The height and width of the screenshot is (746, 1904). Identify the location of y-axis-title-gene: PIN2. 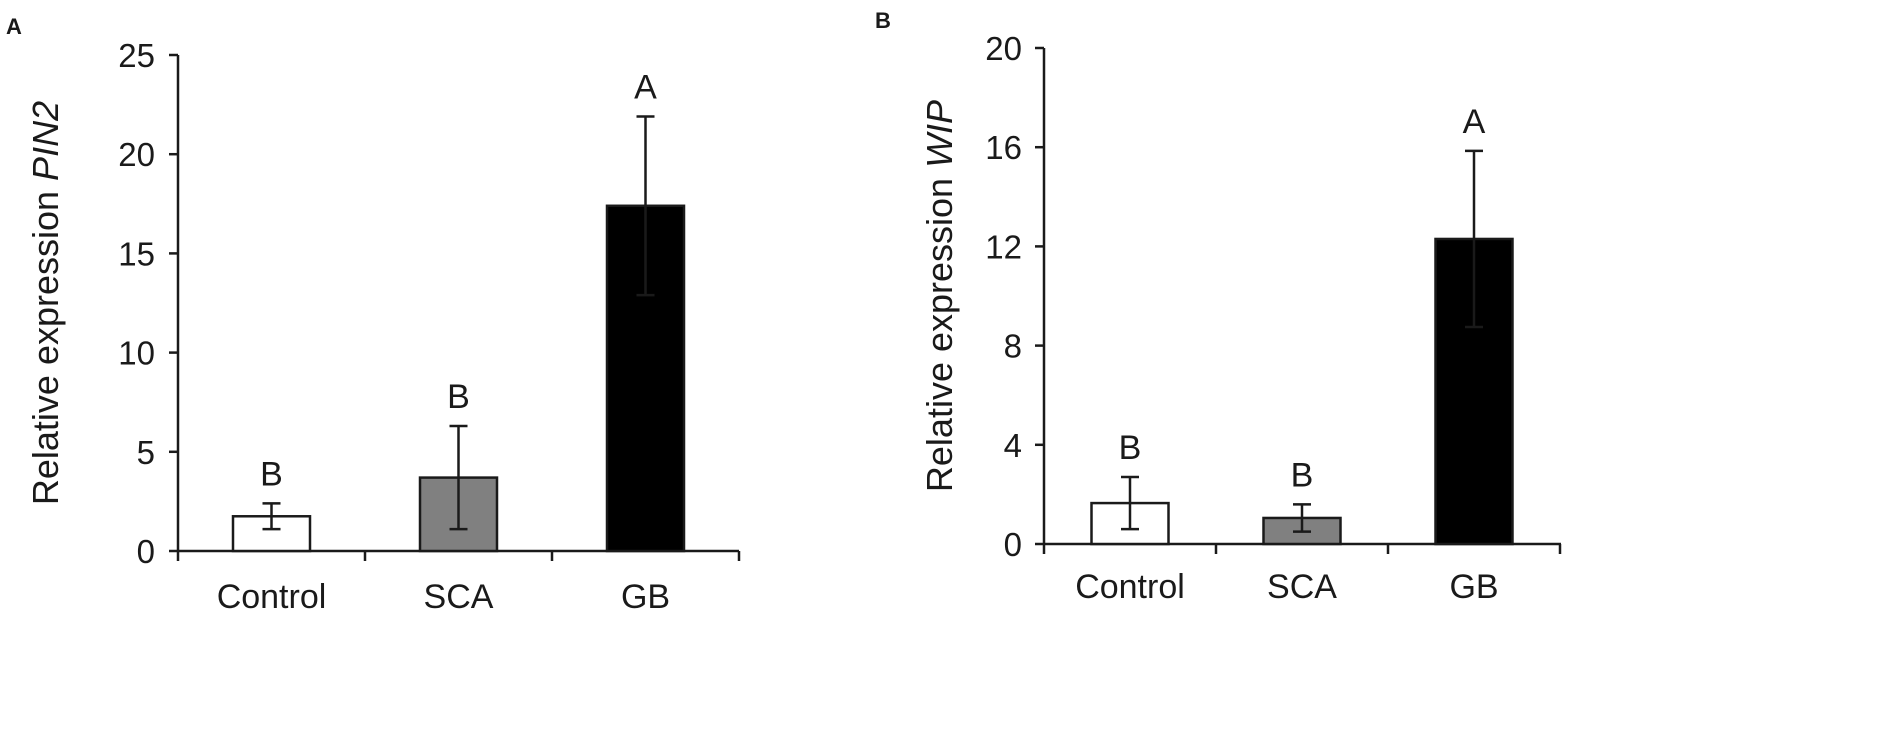
(45, 141).